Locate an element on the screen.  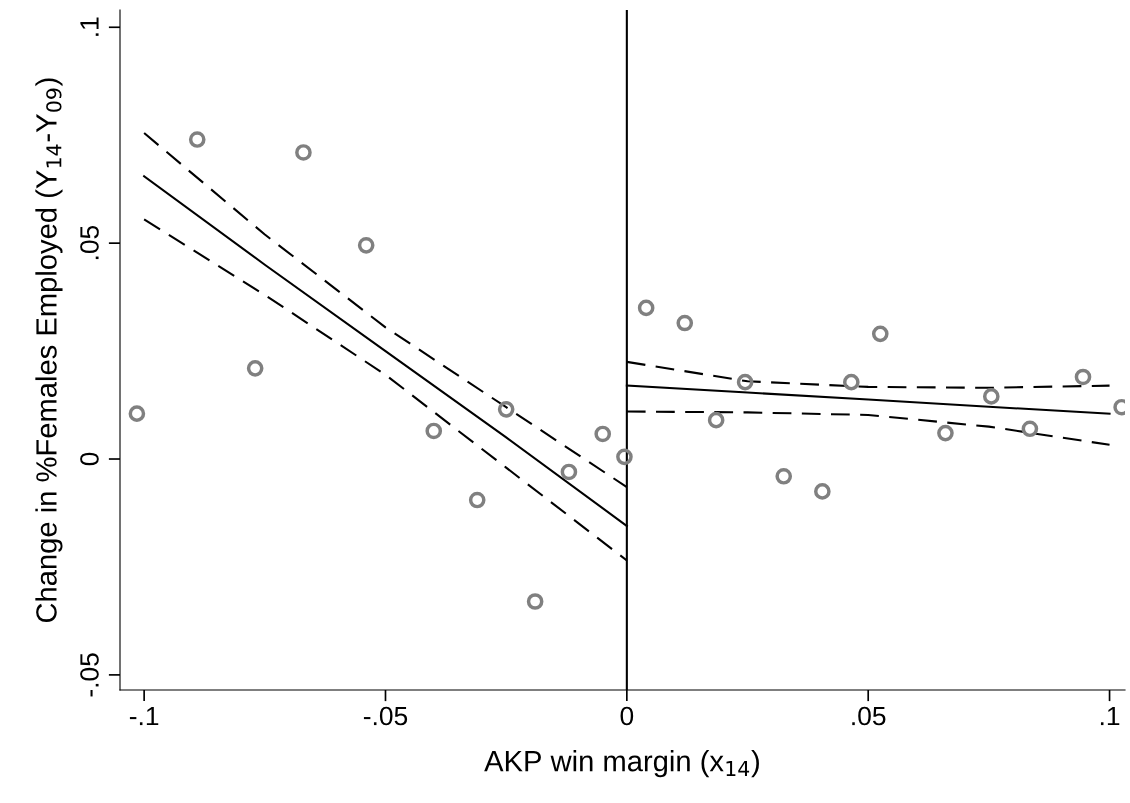
y-tick-label: .05 is located at coordinates (89, 242).